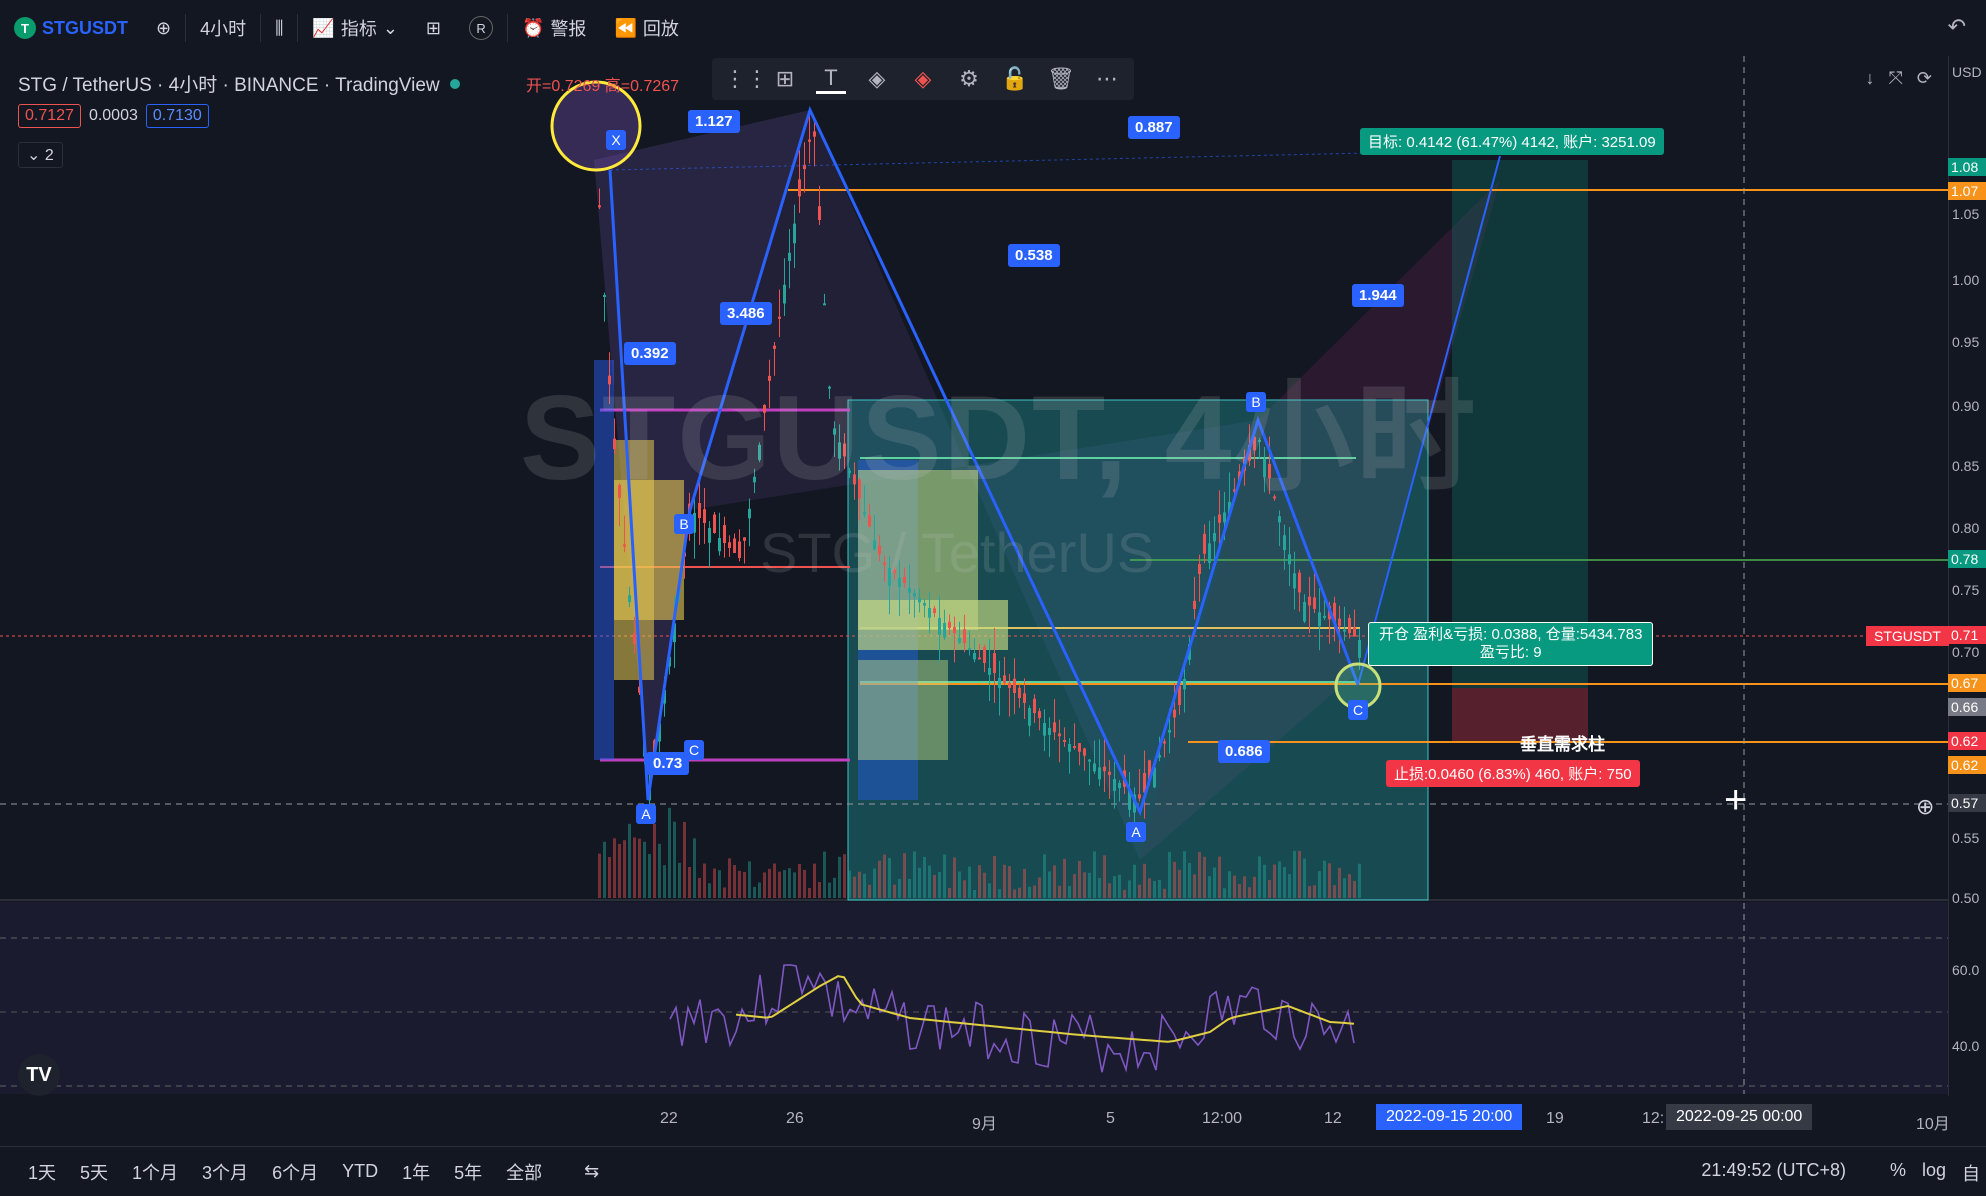 The height and width of the screenshot is (1196, 1986). Describe the element at coordinates (1971, 1174) in the screenshot. I see `auto-scale-toggle: 自` at that location.